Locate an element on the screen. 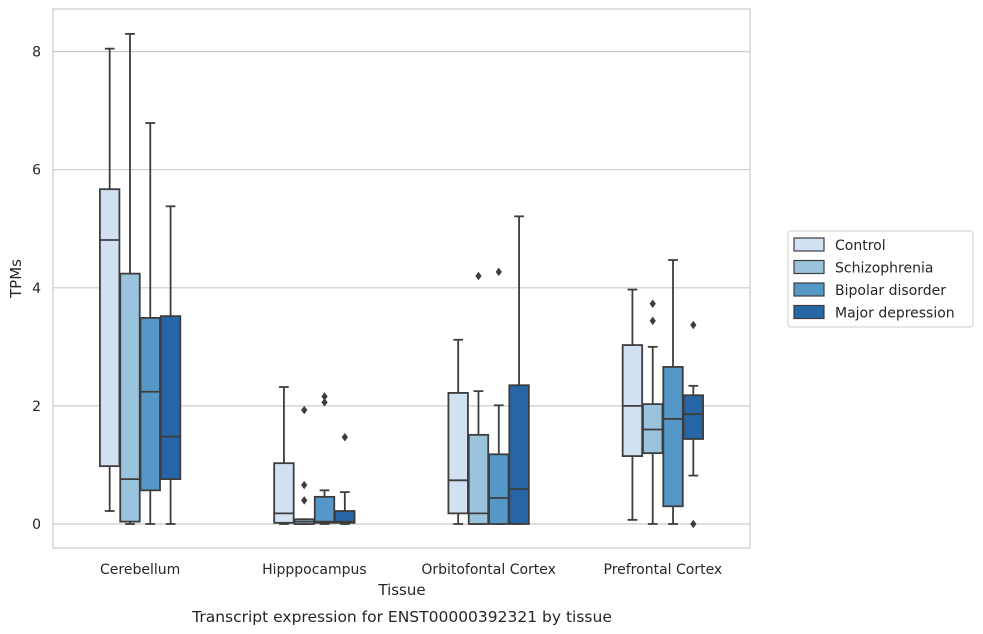 The image size is (983, 634). x-tick-label: Orbitofontal Cortex is located at coordinates (488, 570).